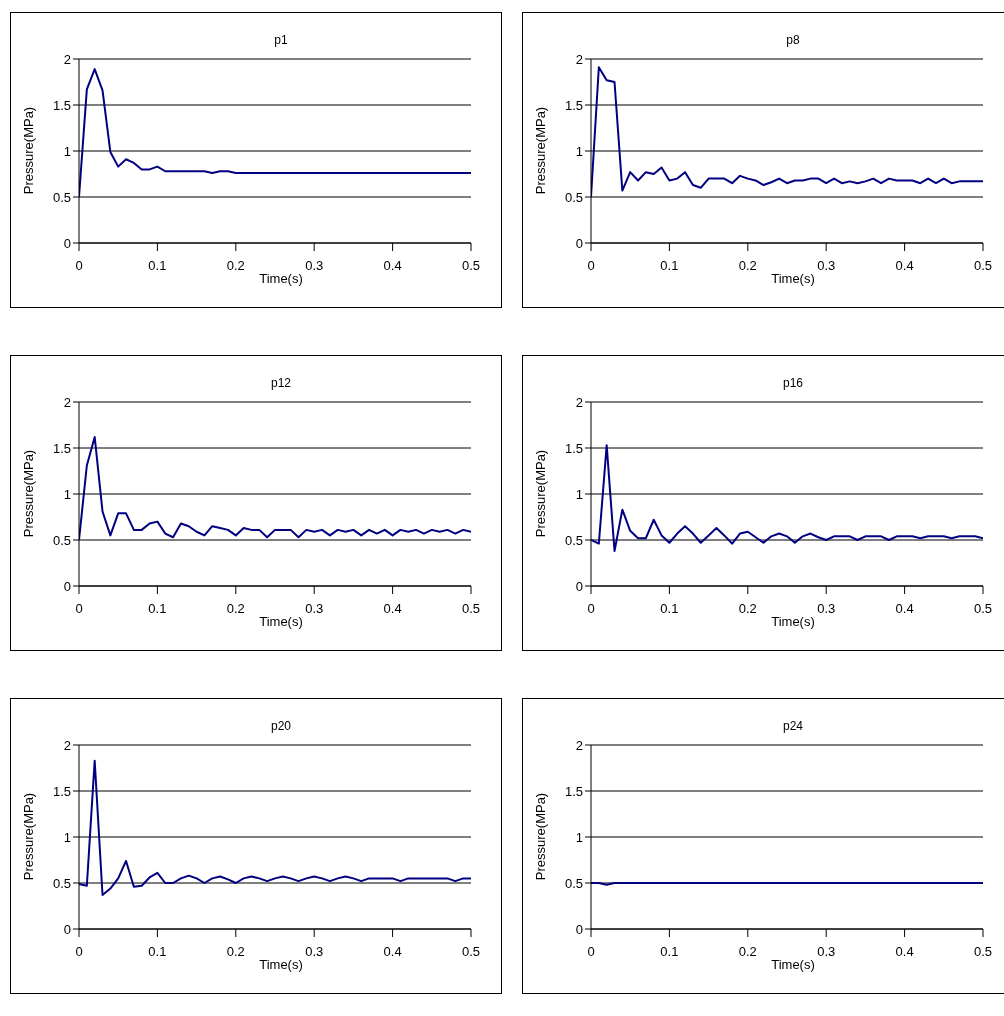 The width and height of the screenshot is (1004, 1016). I want to click on chart-title: p20, so click(281, 726).